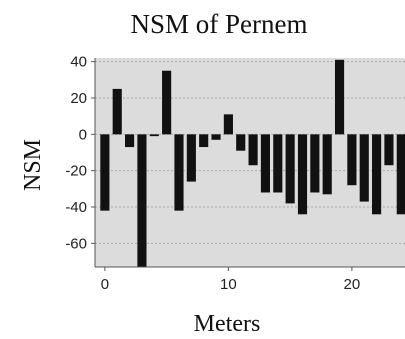 This screenshot has width=405, height=339. Describe the element at coordinates (76, 243) in the screenshot. I see `y-tick-label: -60` at that location.